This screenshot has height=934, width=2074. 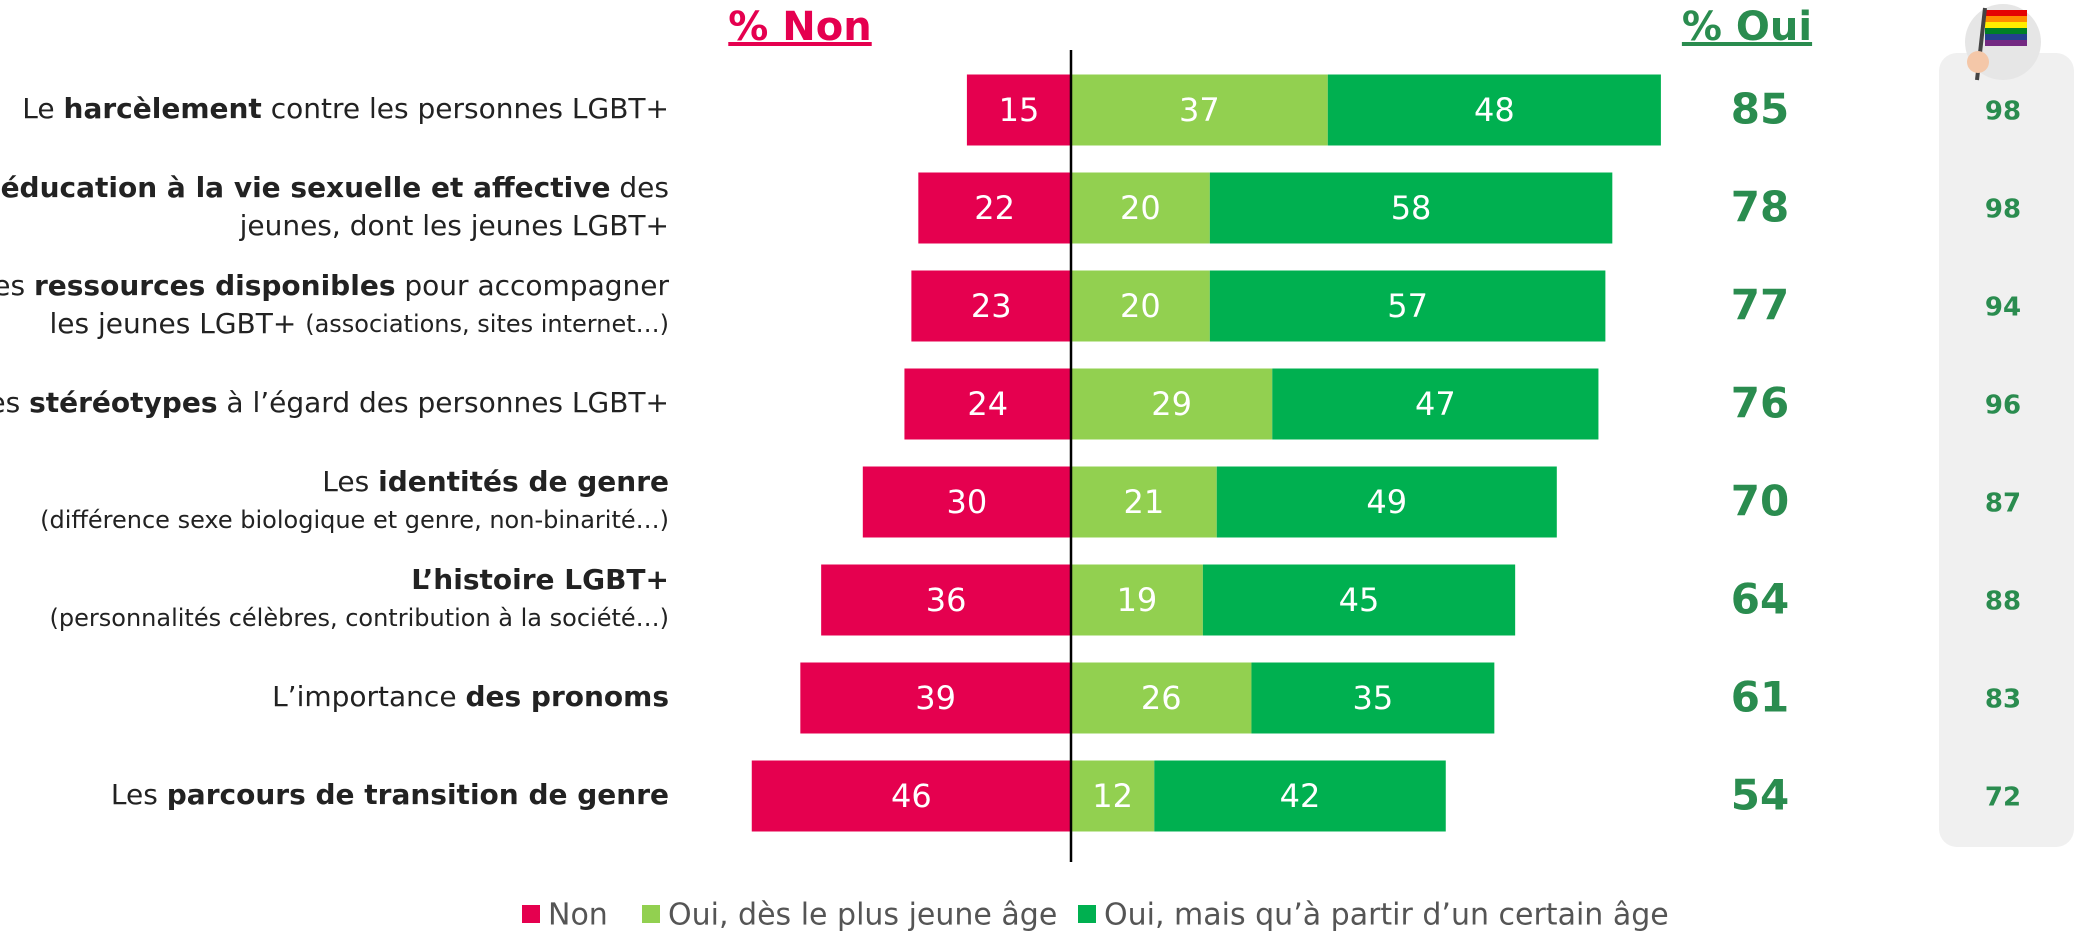 What do you see at coordinates (2003, 42) in the screenshot?
I see `flag-icon` at bounding box center [2003, 42].